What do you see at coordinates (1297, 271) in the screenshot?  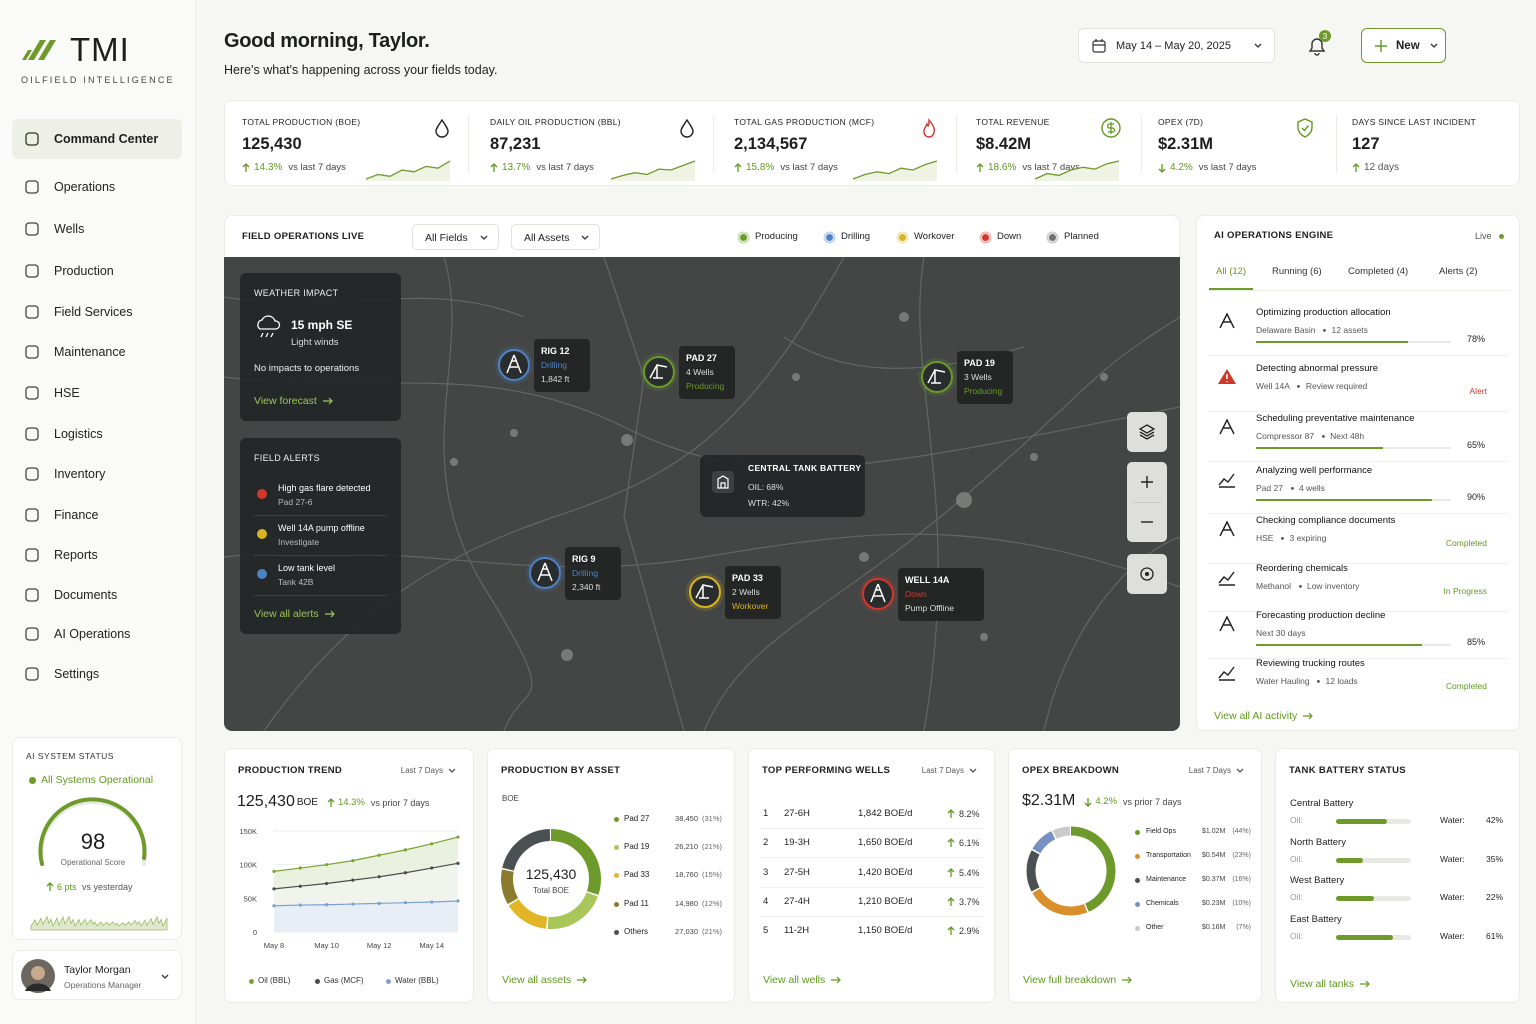 I see `tab: Running (6)` at bounding box center [1297, 271].